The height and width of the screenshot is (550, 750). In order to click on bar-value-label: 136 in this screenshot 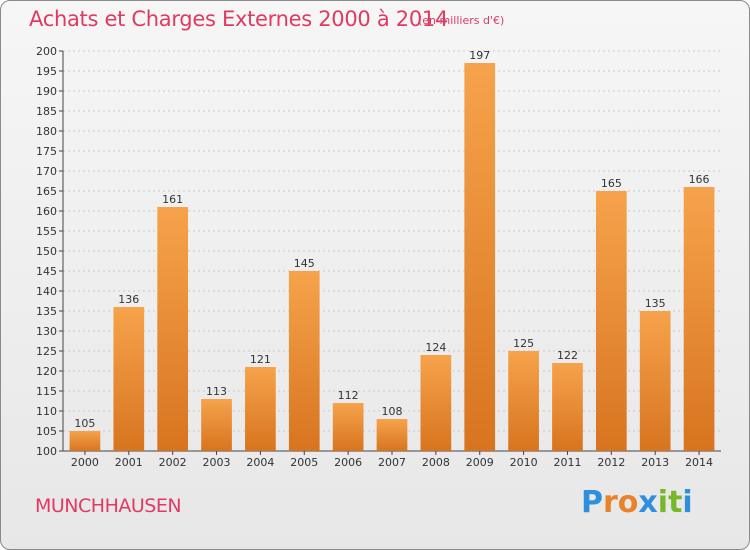, I will do `click(128, 299)`.